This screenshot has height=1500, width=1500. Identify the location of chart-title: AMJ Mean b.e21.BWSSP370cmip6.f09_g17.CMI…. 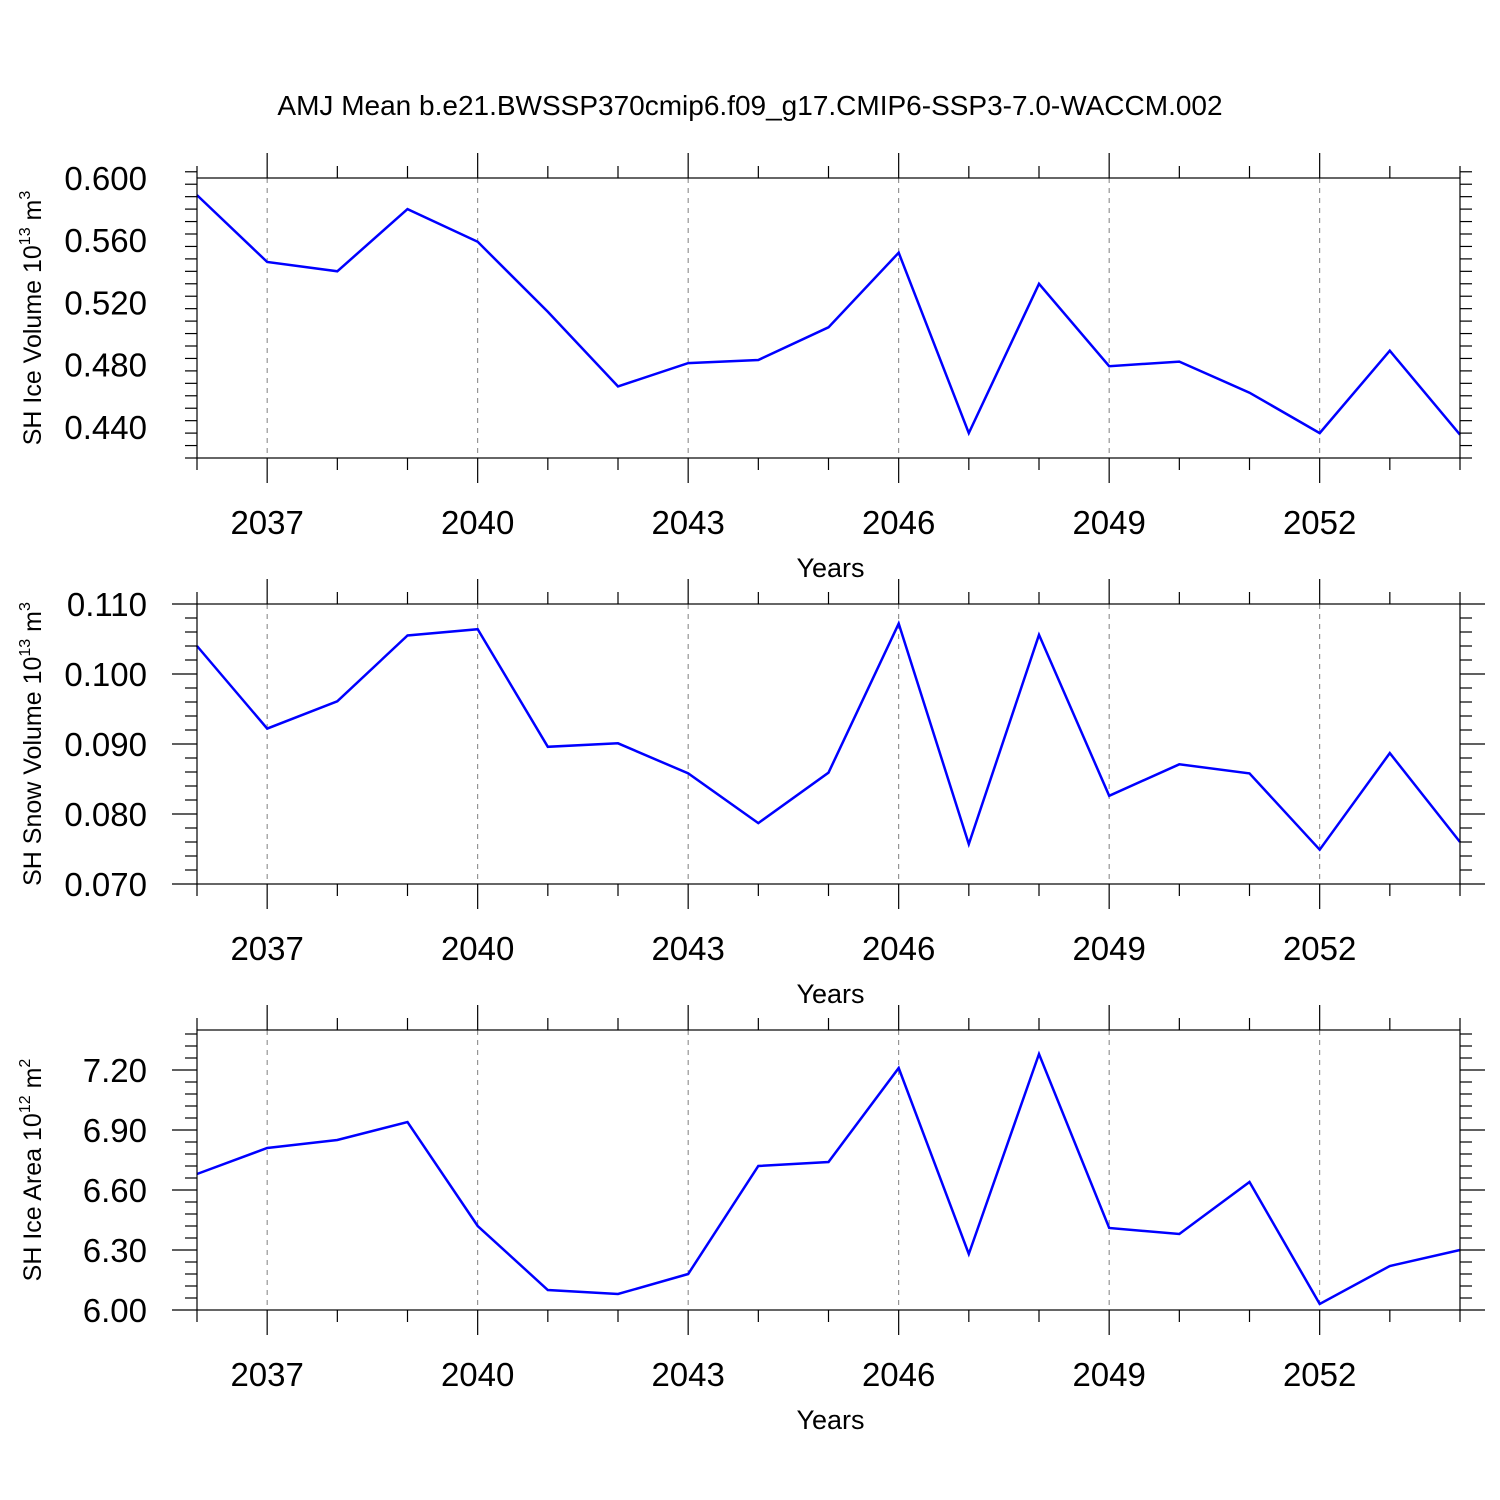
(749, 105).